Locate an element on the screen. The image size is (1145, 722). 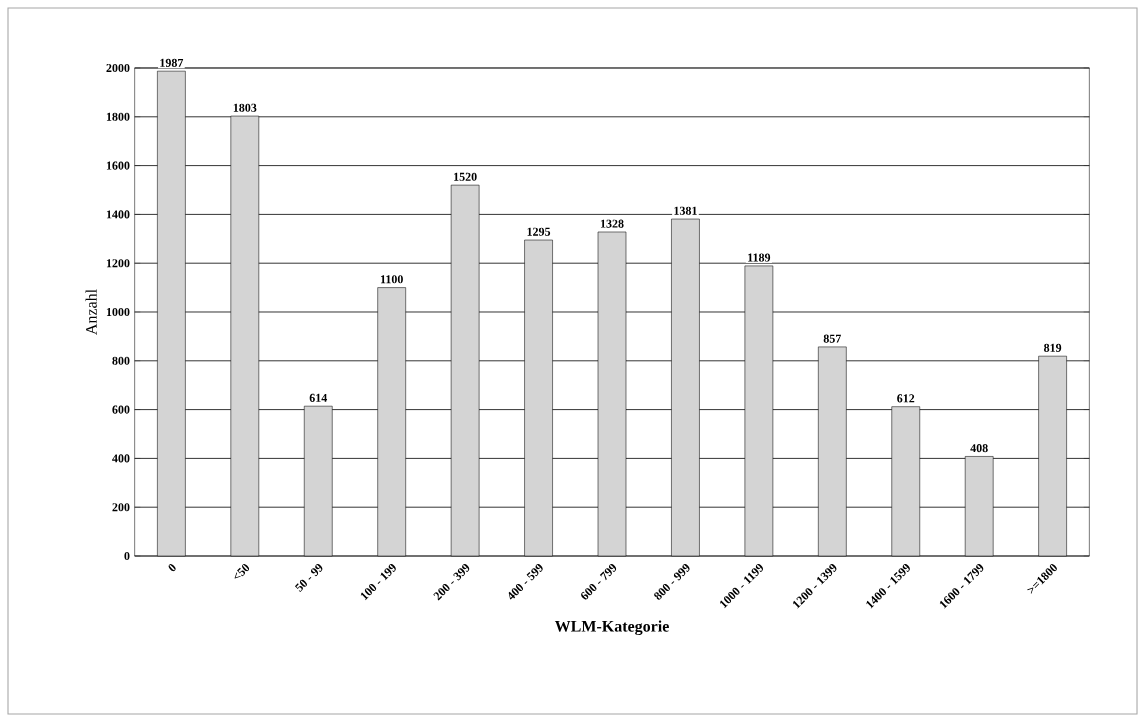
x-tick-label: 600 - 799 is located at coordinates (599, 582).